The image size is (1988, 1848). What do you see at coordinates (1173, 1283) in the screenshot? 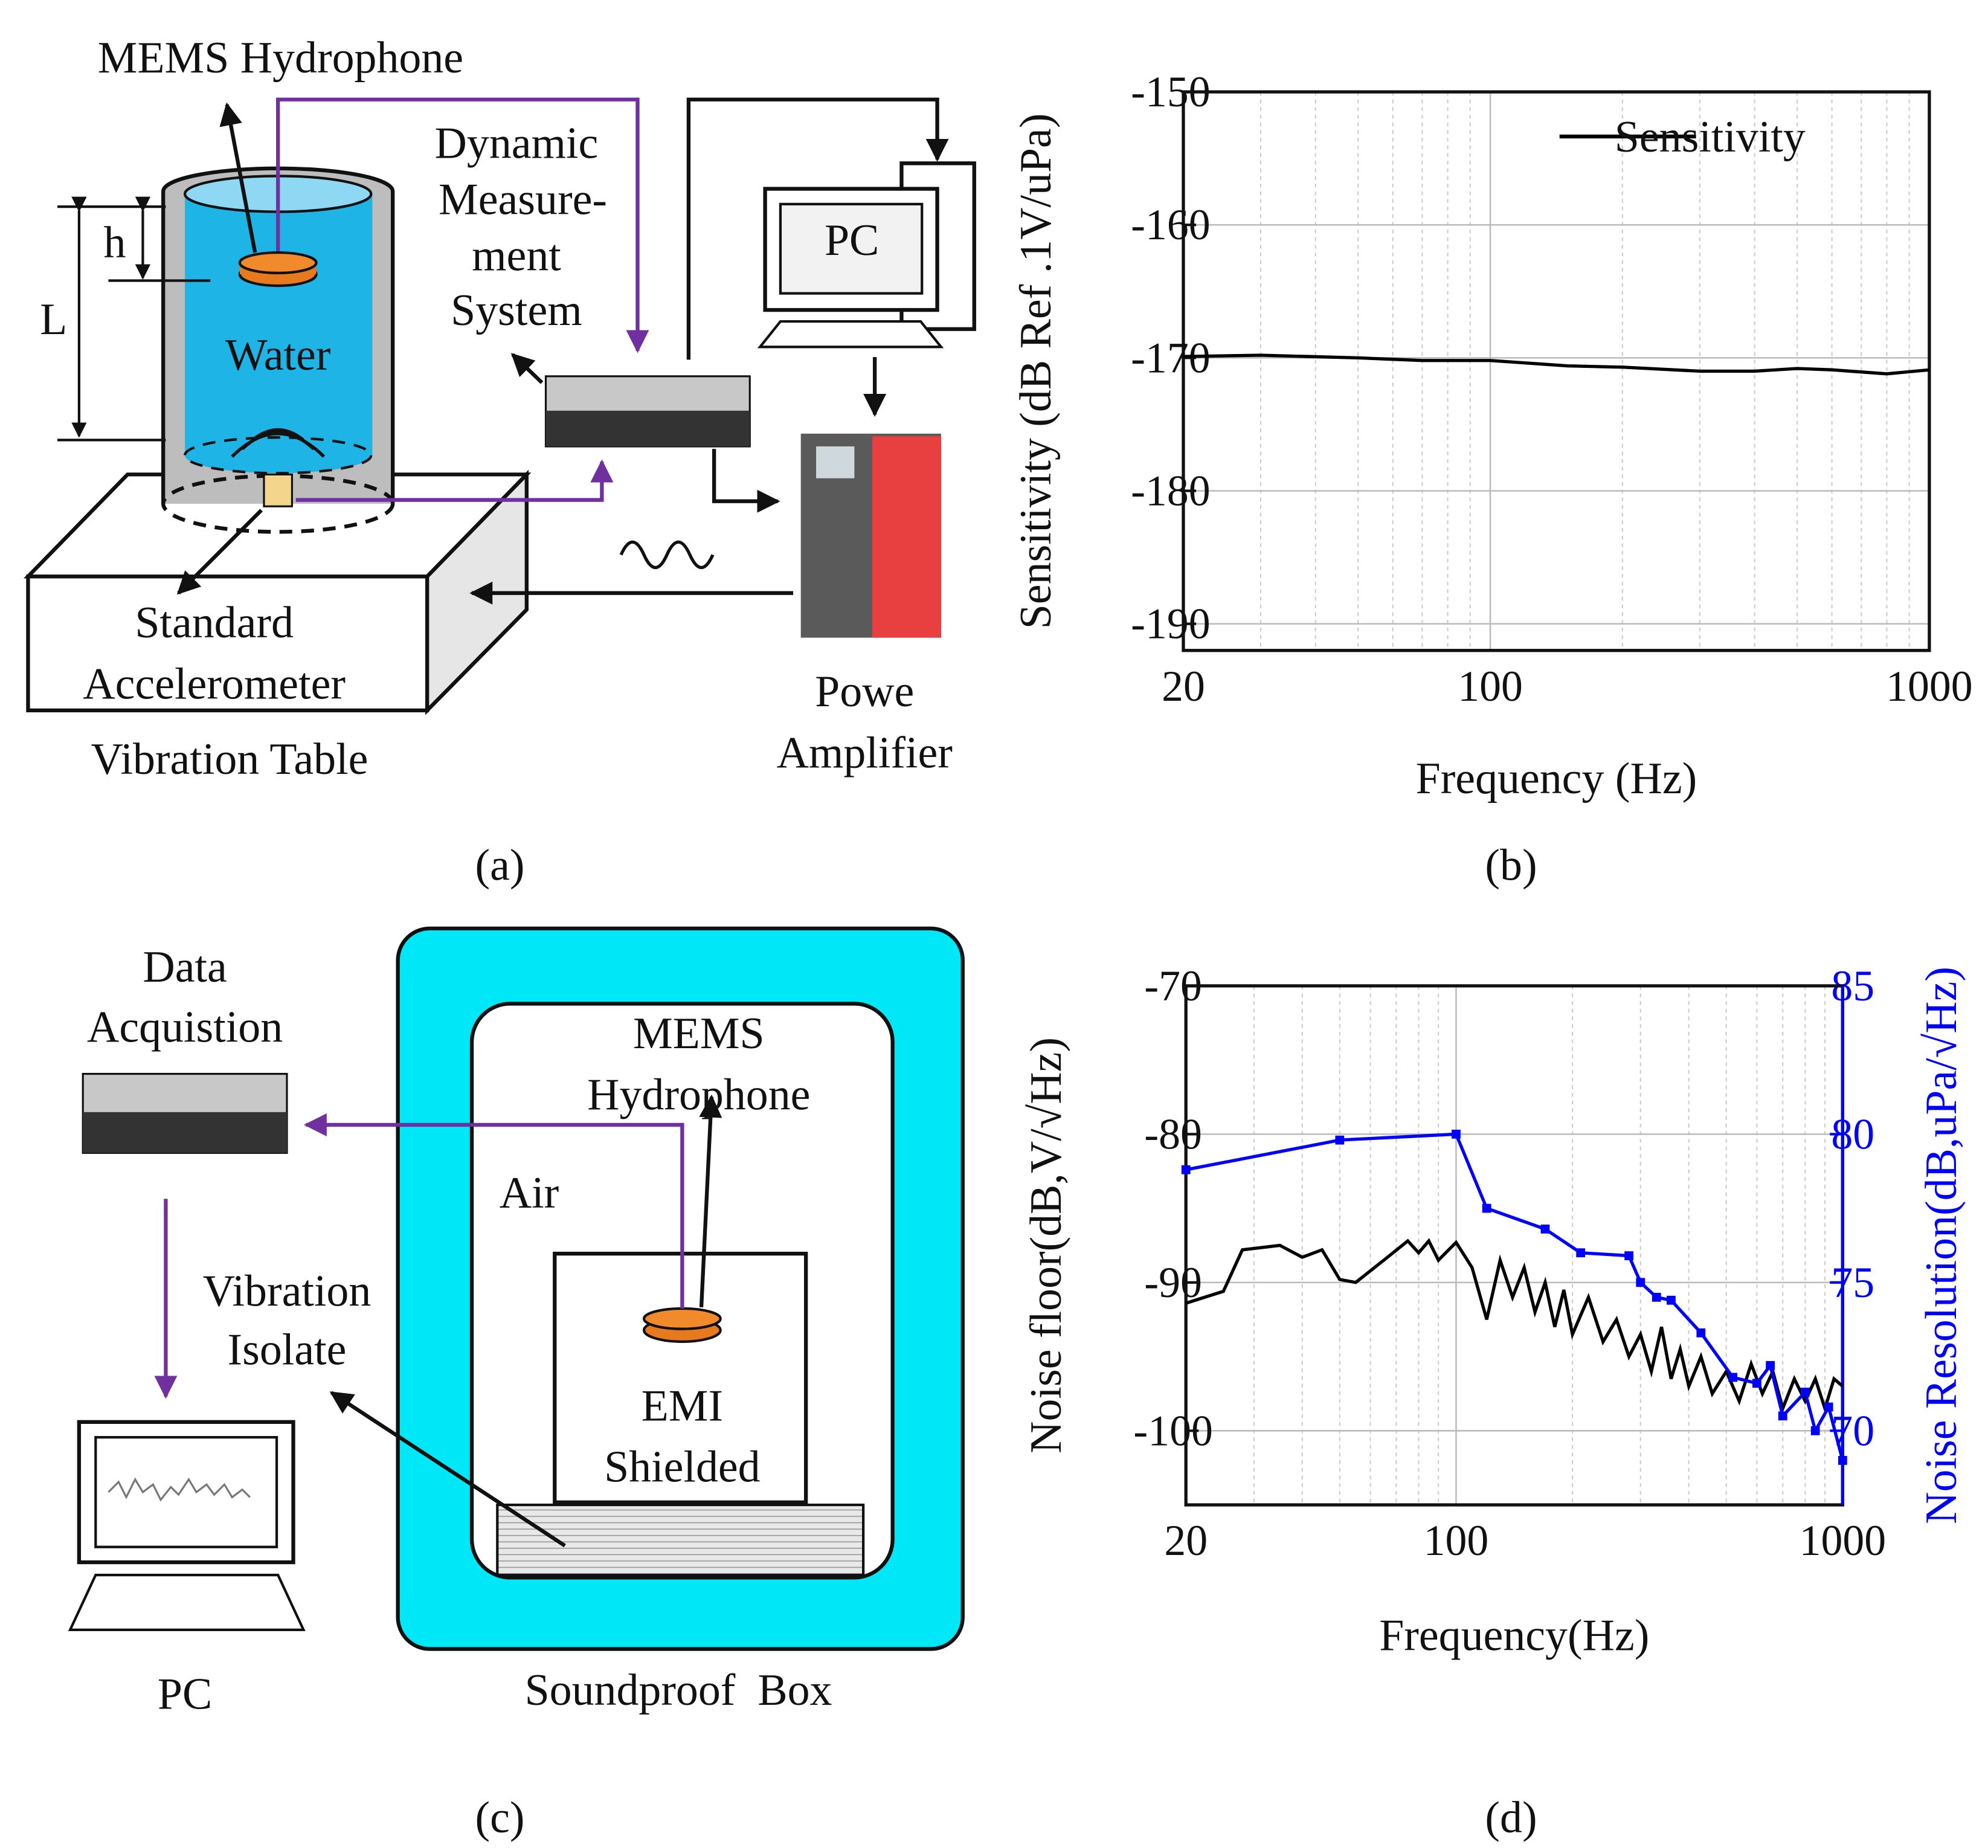
I see `y-tick-label: -90` at bounding box center [1173, 1283].